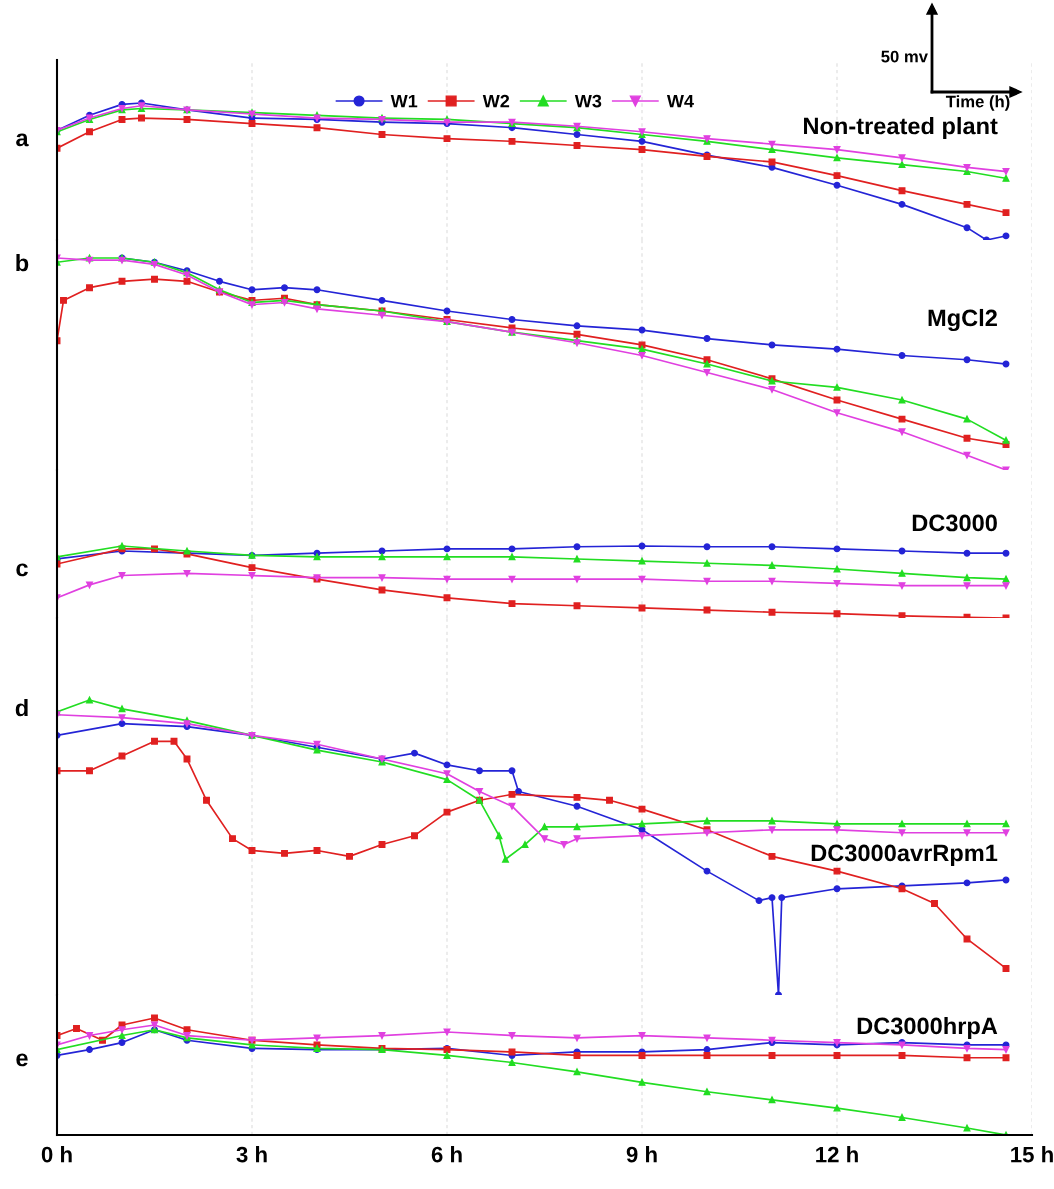 The height and width of the screenshot is (1189, 1054). I want to click on x-tick-label: 15 h, so click(1032, 1154).